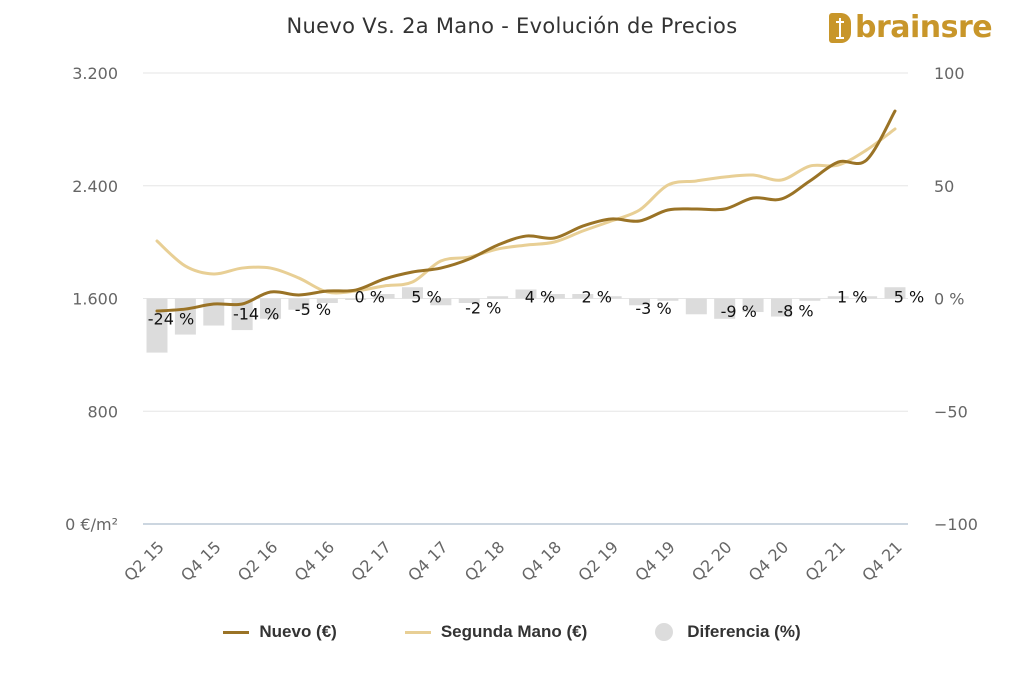  I want to click on data-label: 4 %, so click(540, 297).